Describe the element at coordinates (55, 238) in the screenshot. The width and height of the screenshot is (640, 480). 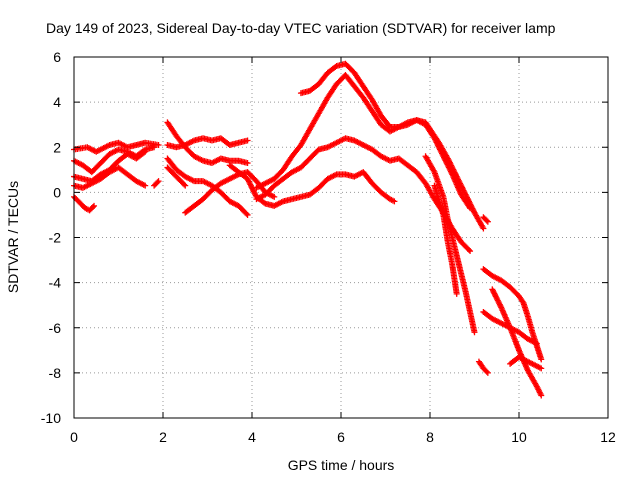
I see `y-tick-label: -2` at that location.